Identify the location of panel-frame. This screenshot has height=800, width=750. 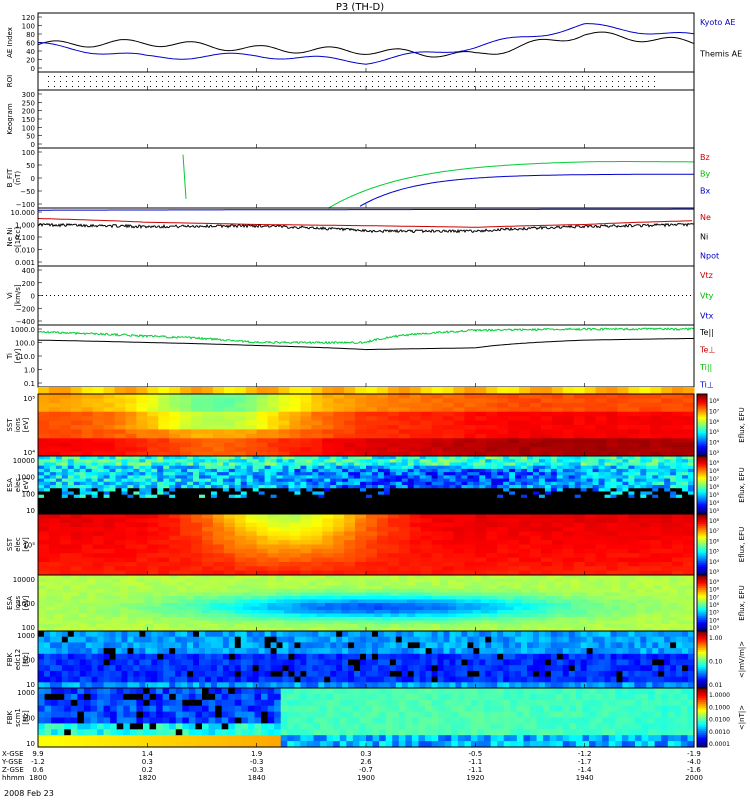
(366, 119).